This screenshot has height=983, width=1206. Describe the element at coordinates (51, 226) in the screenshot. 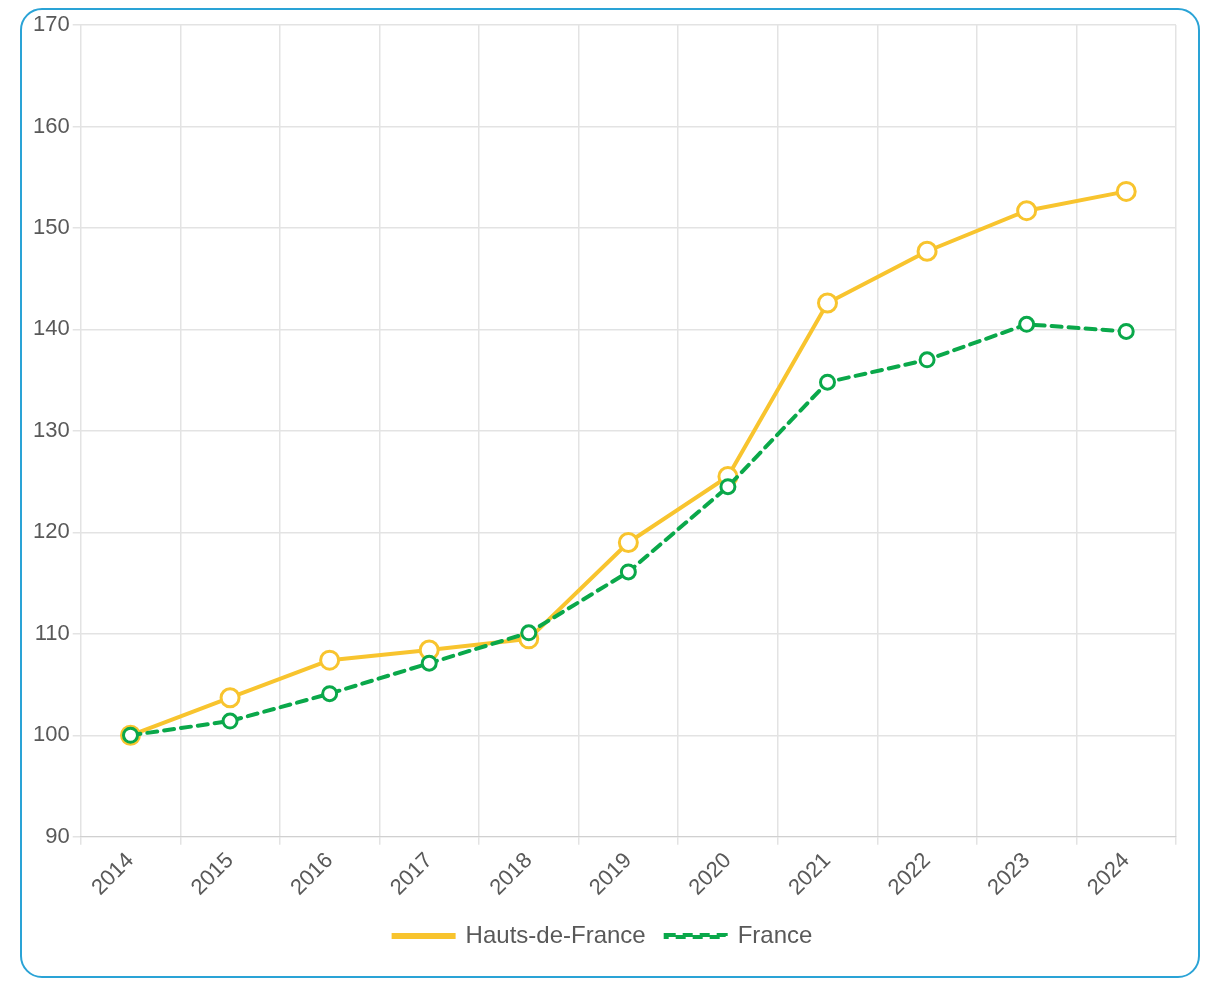

I see `y-tick-label: 150` at that location.